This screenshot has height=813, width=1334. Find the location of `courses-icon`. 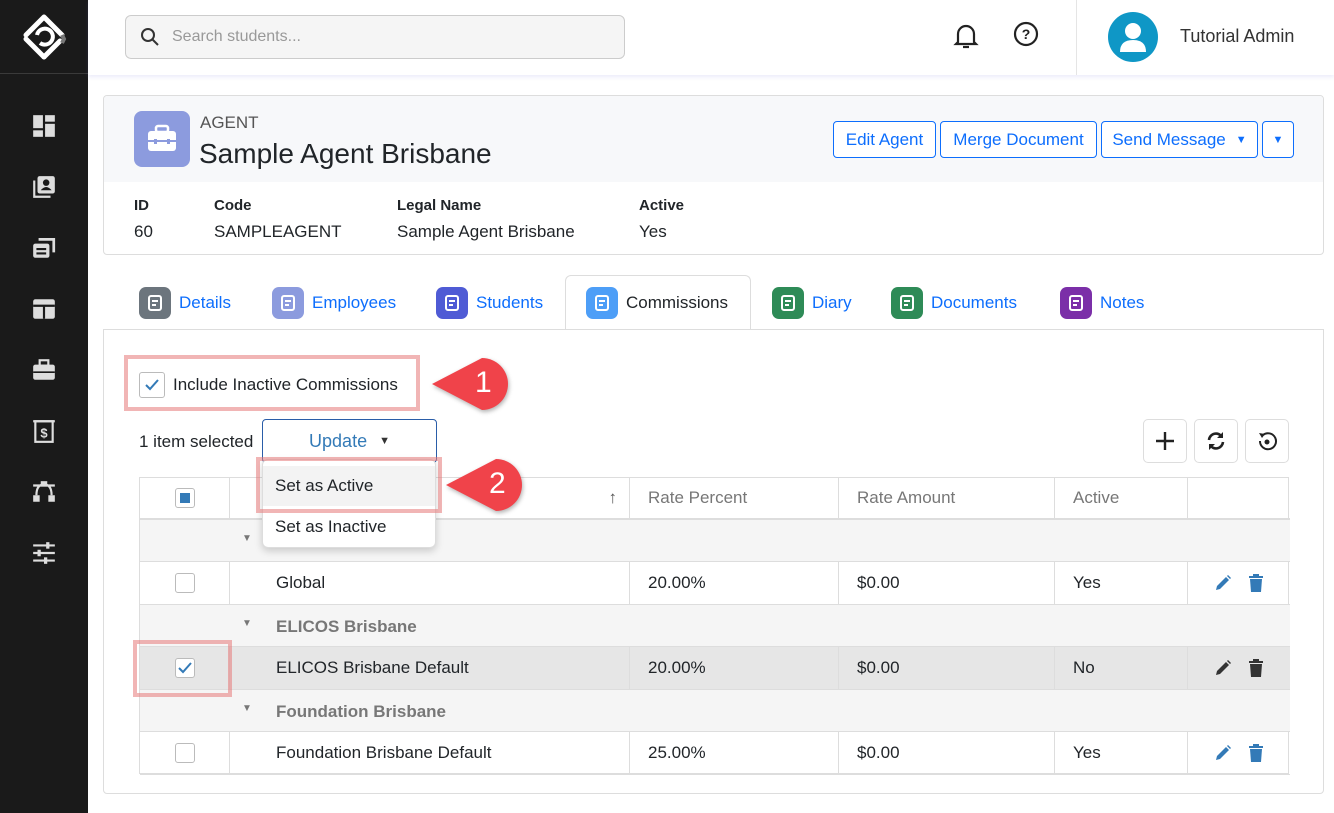

courses-icon is located at coordinates (44, 247).